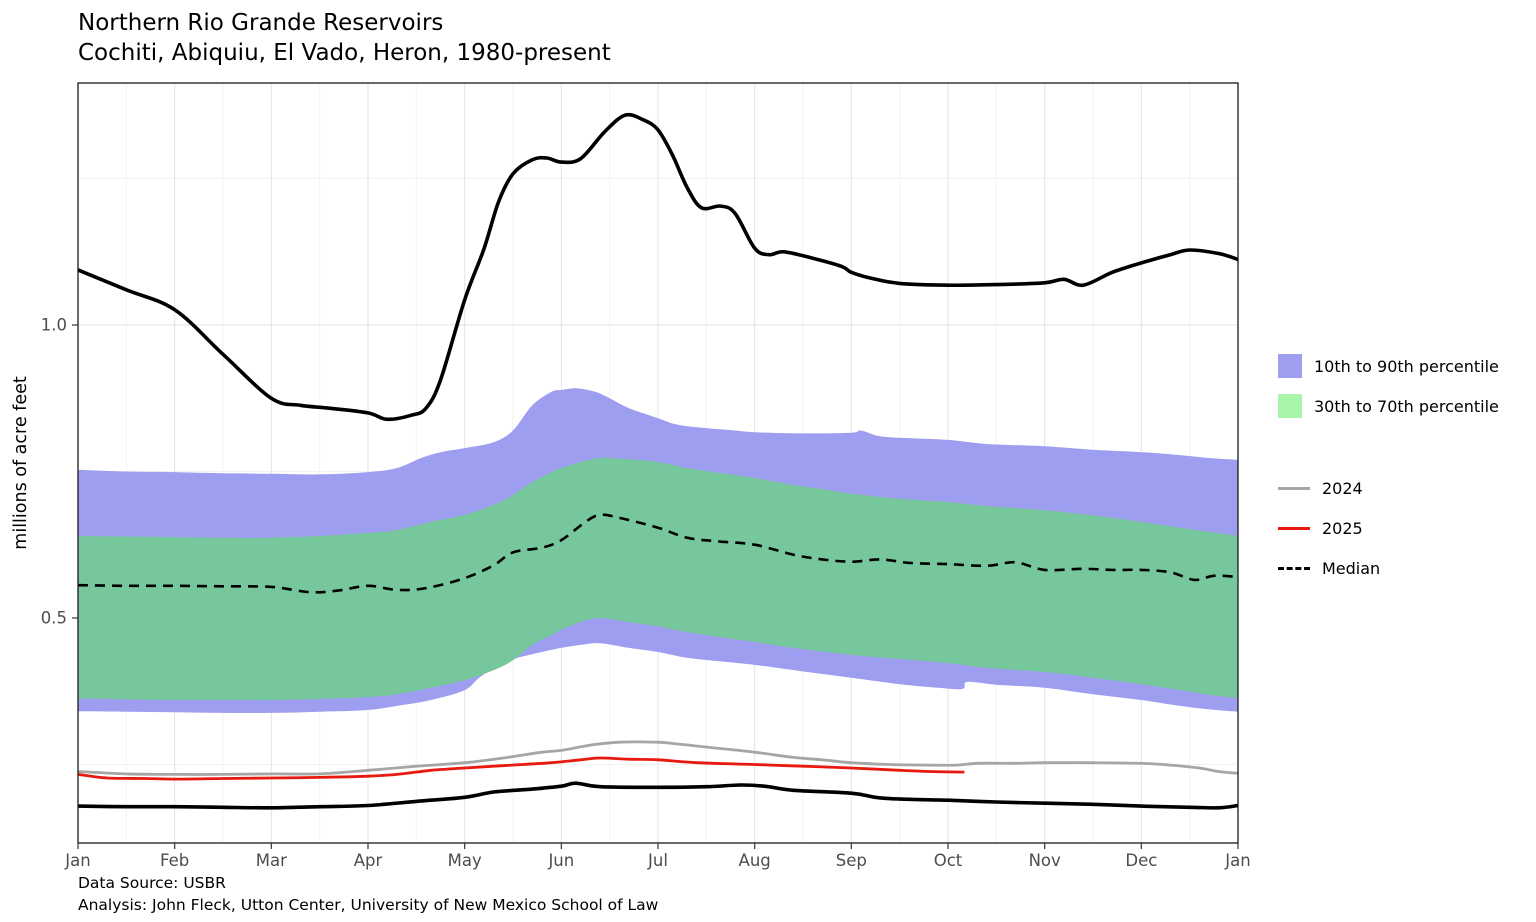 The image size is (1536, 922). What do you see at coordinates (1294, 488) in the screenshot?
I see `legend-key-2024-icon` at bounding box center [1294, 488].